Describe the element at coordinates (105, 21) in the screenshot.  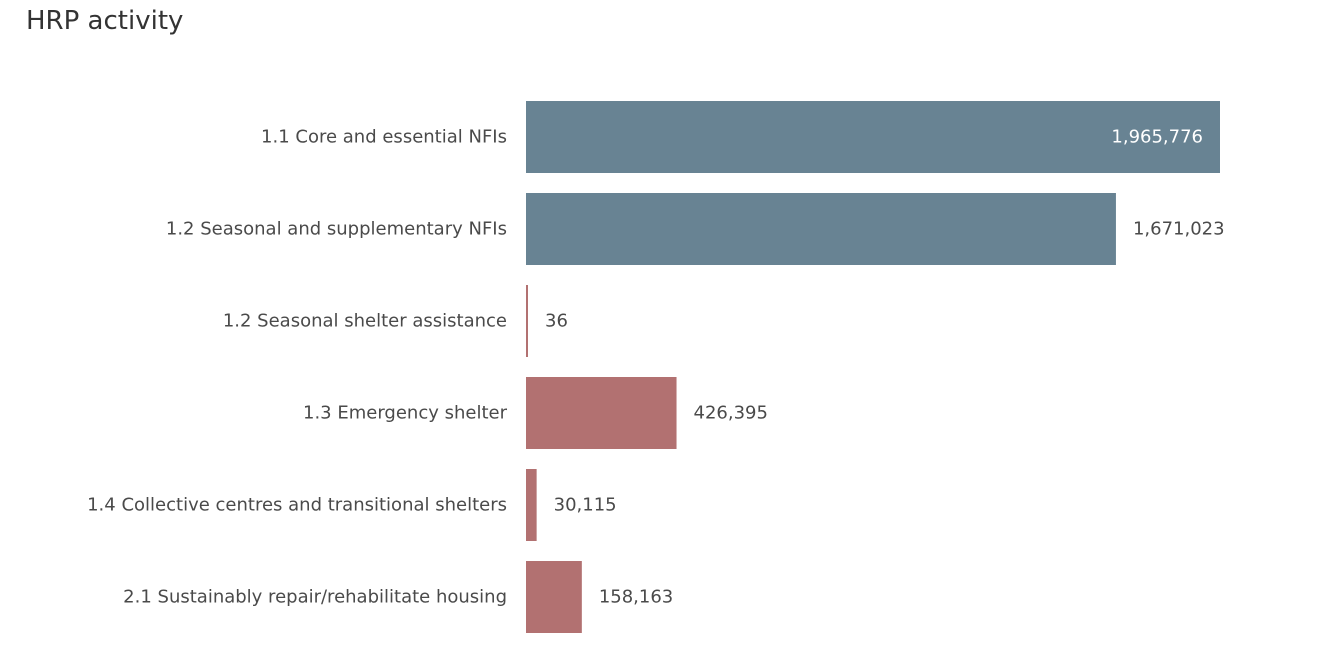
I see `chart-title: HRP activity` at that location.